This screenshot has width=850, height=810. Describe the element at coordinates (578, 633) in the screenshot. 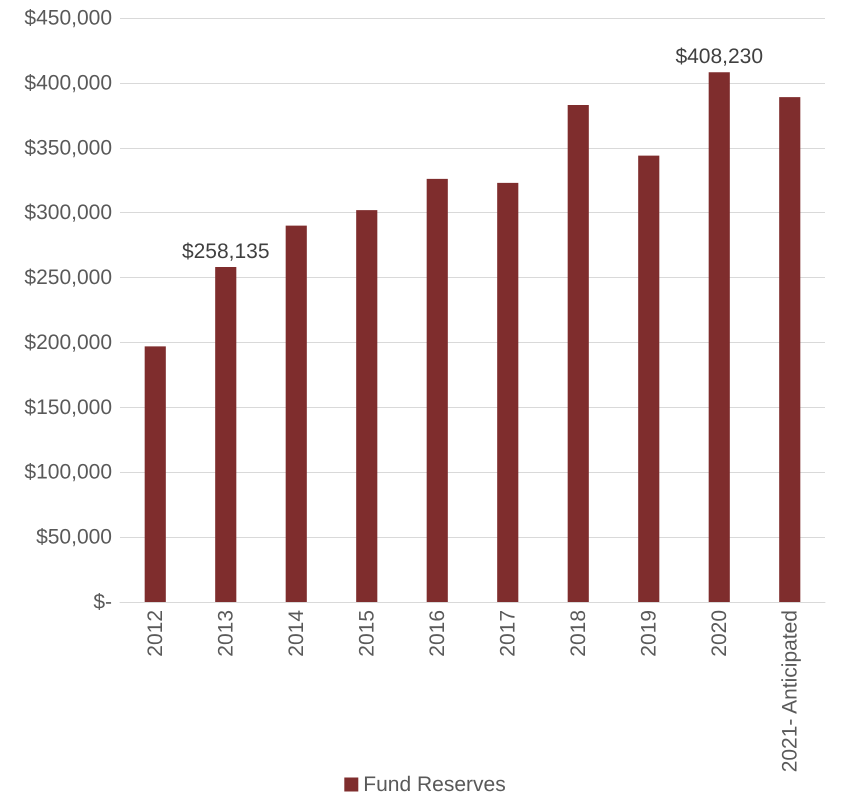

I see `x-tick-label: 2018` at that location.